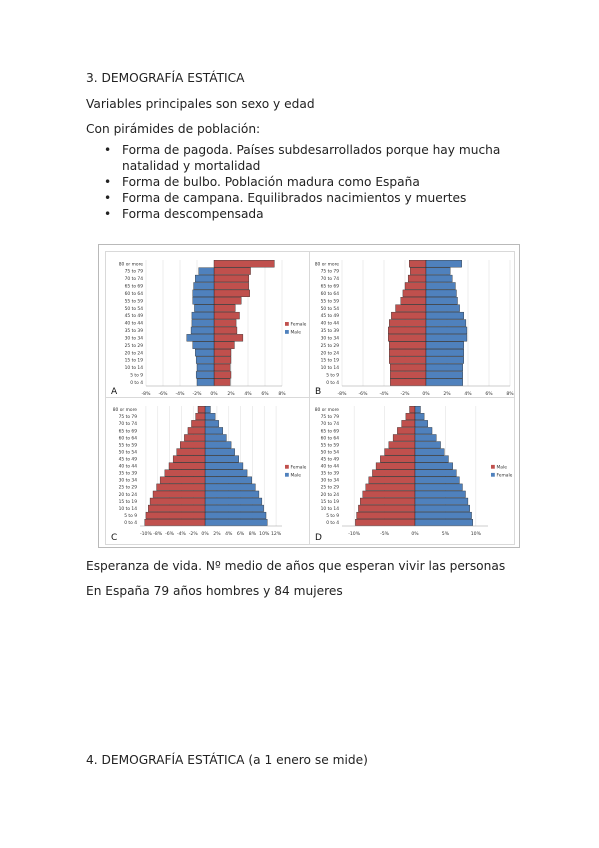 This screenshot has width=599, height=848. I want to click on legend-label: Male, so click(502, 467).